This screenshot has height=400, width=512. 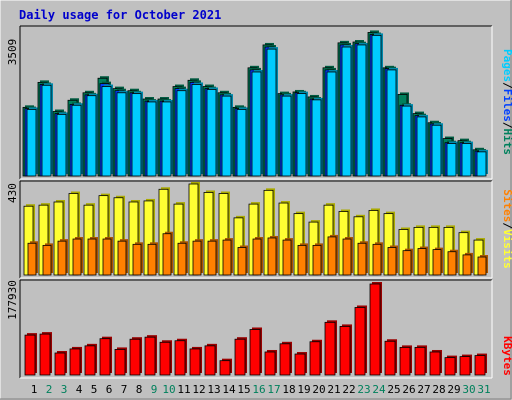 What do you see at coordinates (318, 389) in the screenshot?
I see `day-label-20: 20` at bounding box center [318, 389].